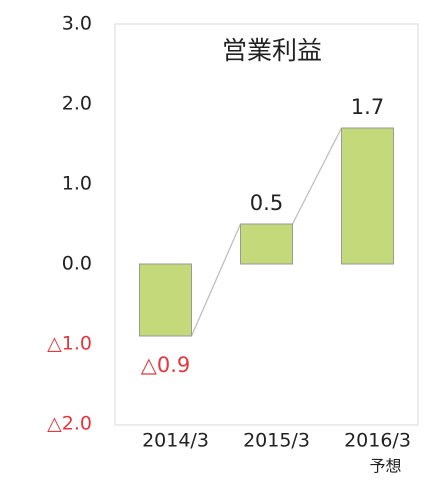  Describe the element at coordinates (69, 424) in the screenshot. I see `y-tick-label: △2.0` at that location.